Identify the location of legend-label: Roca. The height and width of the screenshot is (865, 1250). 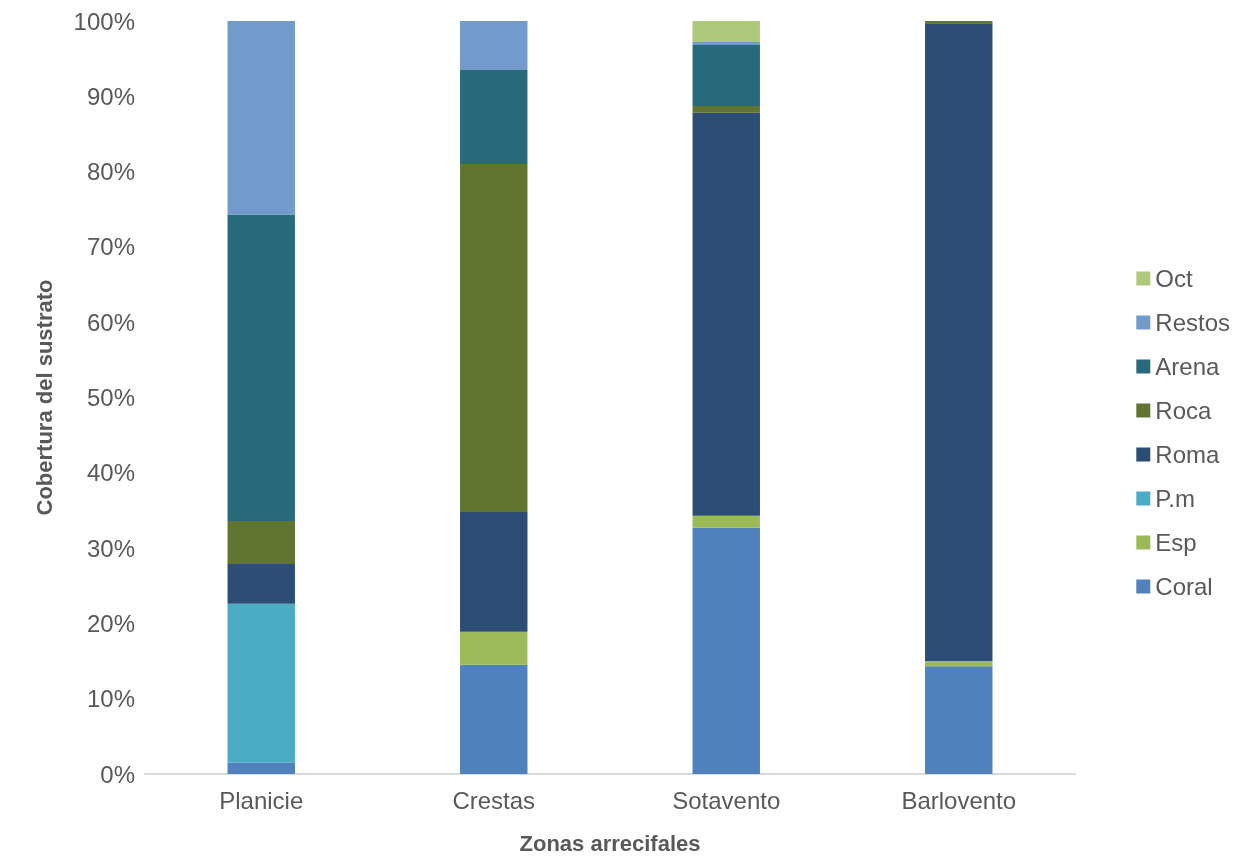
(1183, 410).